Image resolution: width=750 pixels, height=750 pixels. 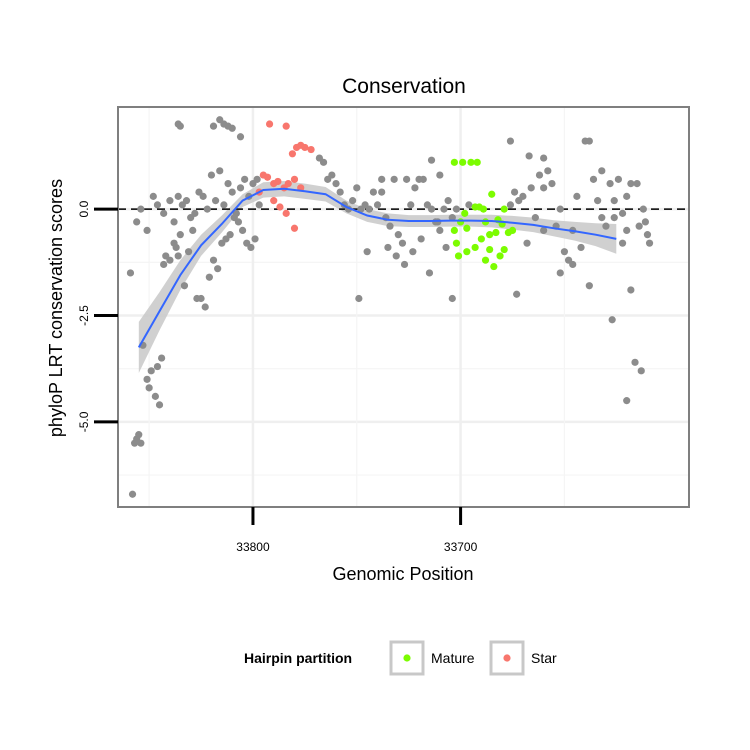 I want to click on legend-swatch-star, so click(x=507, y=658).